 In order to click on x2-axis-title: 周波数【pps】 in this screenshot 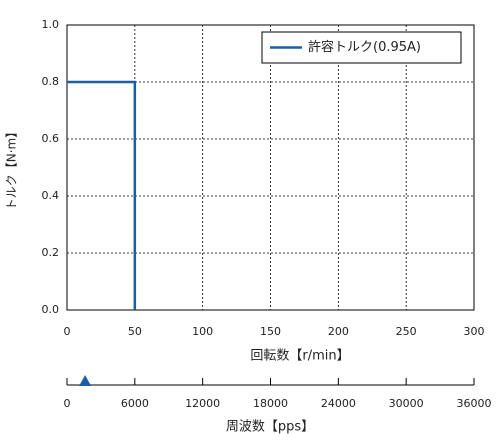, I will do `click(270, 427)`.